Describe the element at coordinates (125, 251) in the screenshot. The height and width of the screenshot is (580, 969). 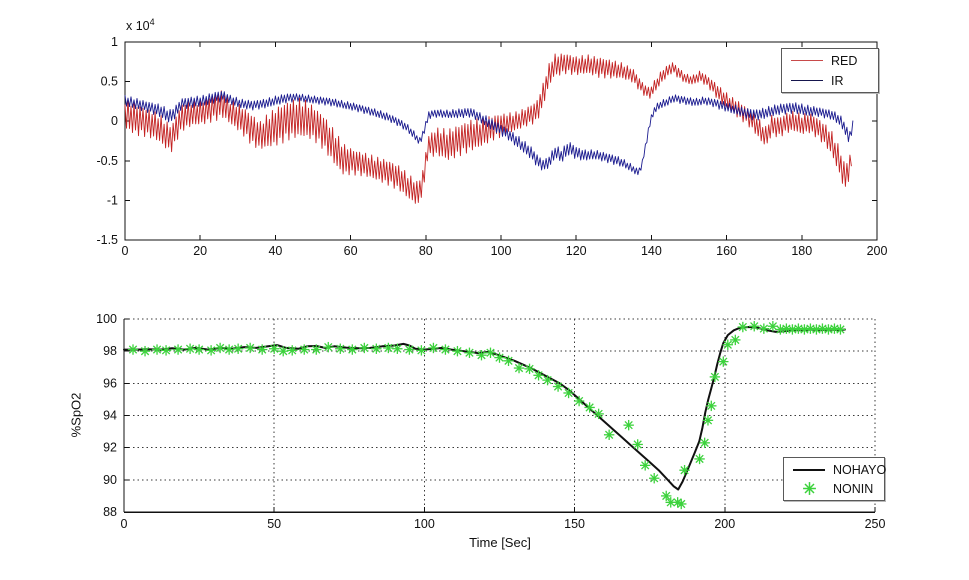
I see `top-x-tick-label: 0` at that location.